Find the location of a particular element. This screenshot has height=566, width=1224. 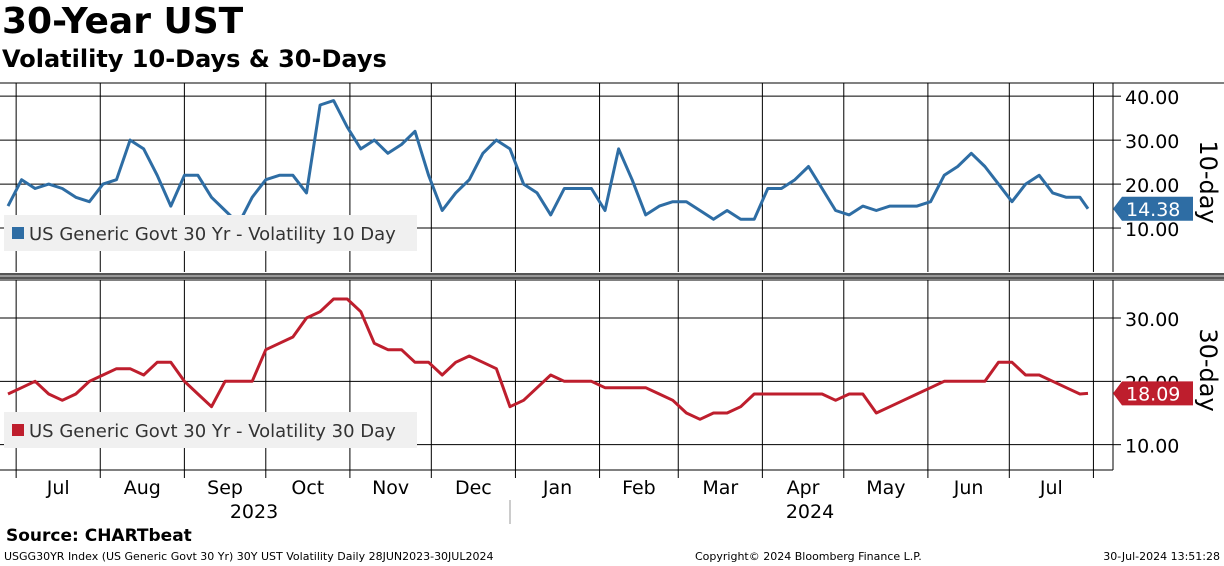

last-value-label: 14.38 is located at coordinates (1153, 210).